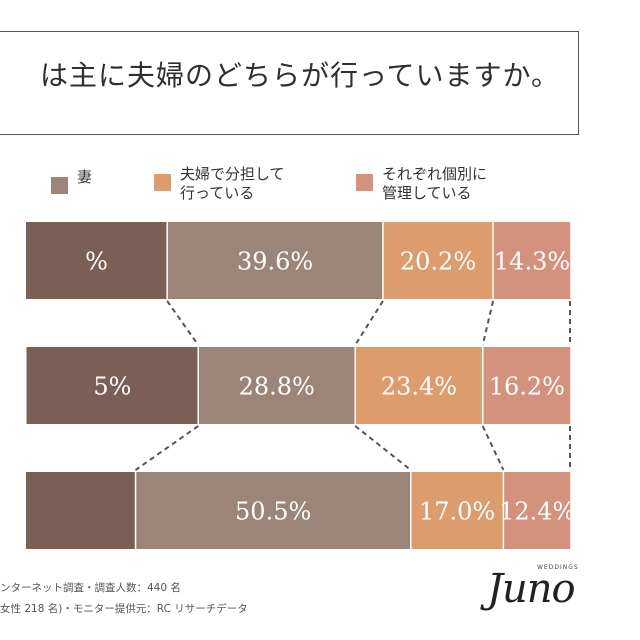  What do you see at coordinates (558, 567) in the screenshot?
I see `logo-sub-text: WEDDINGS` at bounding box center [558, 567].